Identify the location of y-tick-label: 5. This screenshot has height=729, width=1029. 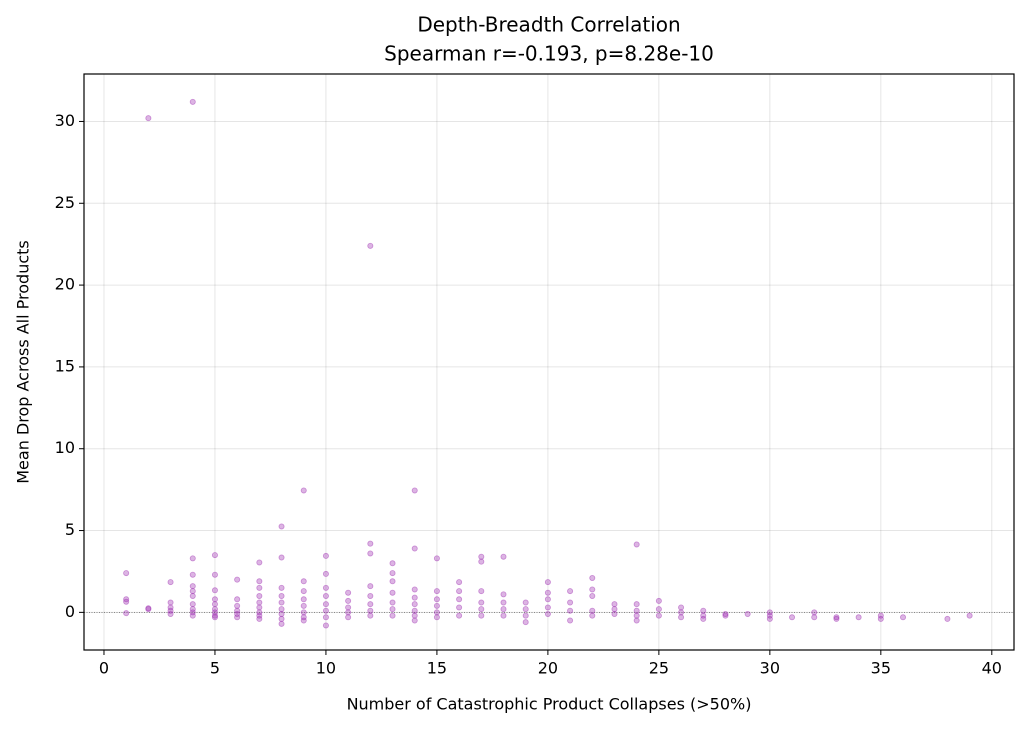
(70, 529).